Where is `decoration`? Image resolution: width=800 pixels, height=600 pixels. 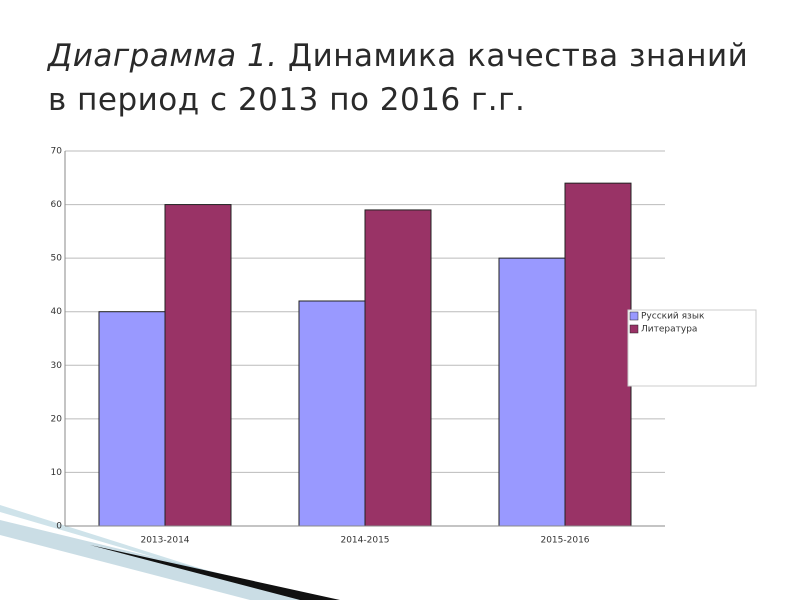
decoration is located at coordinates (215, 572).